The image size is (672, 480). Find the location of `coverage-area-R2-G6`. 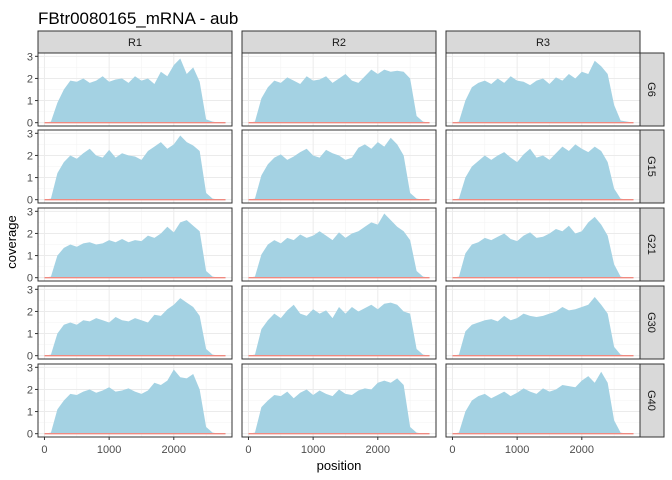

coverage-area-R2-G6 is located at coordinates (339, 96).